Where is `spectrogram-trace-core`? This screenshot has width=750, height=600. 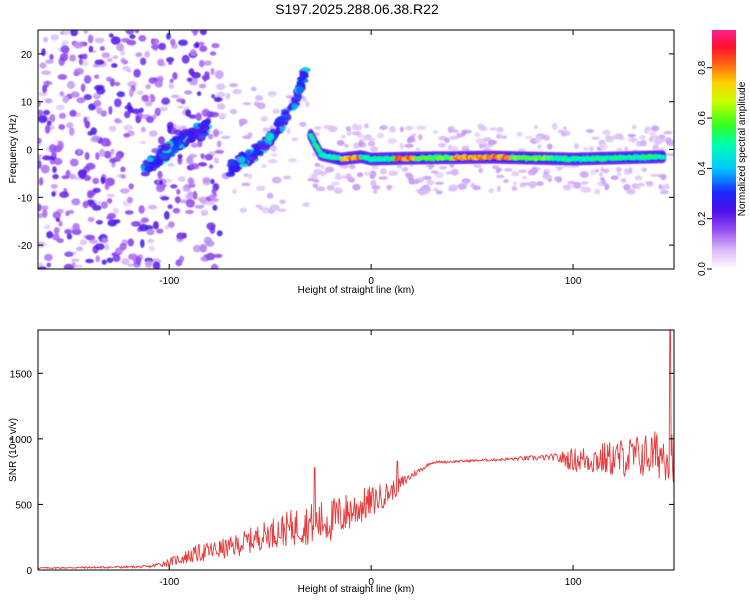
spectrogram-trace-core is located at coordinates (314, 140).